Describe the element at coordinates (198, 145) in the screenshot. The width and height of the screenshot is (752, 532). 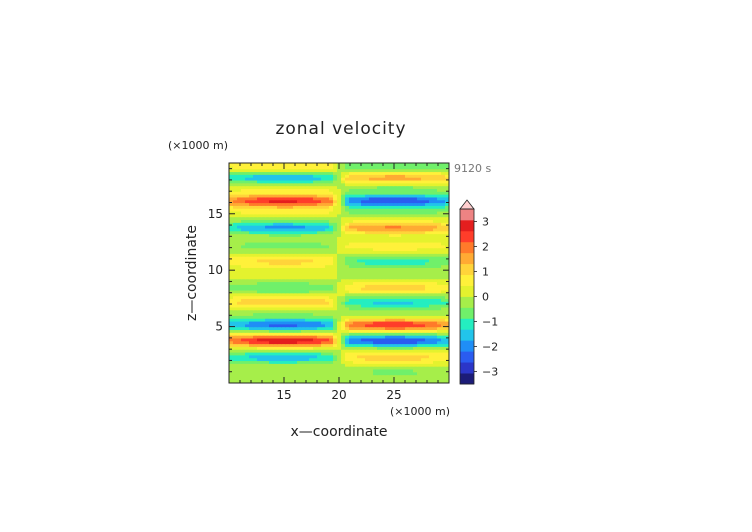
I see `z-unit-label: (×1000 m)` at that location.